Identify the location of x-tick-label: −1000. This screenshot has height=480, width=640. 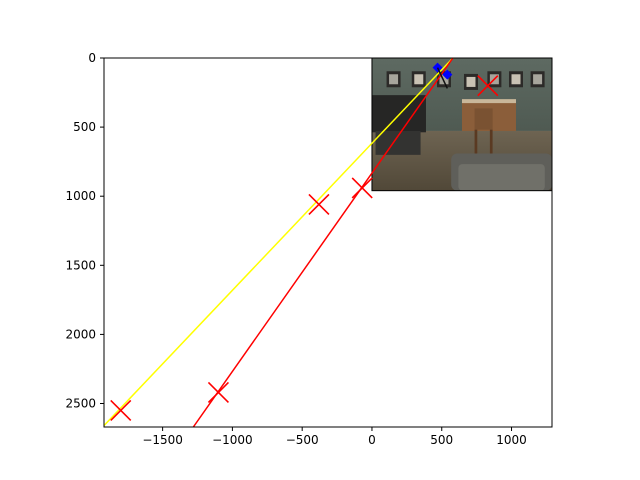
(232, 440).